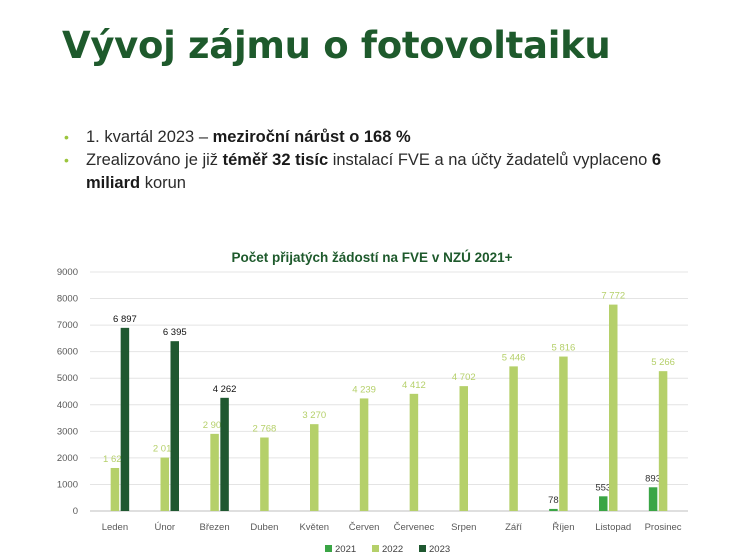 This screenshot has width=748, height=560. What do you see at coordinates (653, 499) in the screenshot?
I see `bar-2021-Prosinec` at bounding box center [653, 499].